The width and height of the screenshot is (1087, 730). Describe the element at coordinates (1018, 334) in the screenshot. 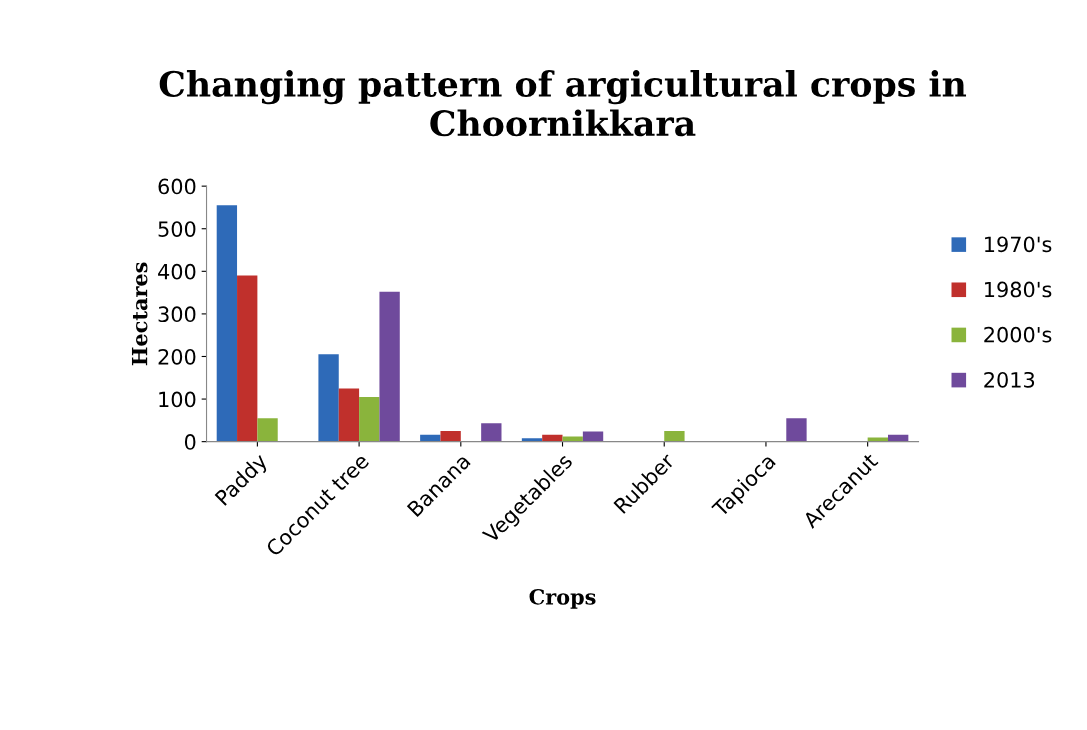

I see `legend-label: 2000's` at that location.